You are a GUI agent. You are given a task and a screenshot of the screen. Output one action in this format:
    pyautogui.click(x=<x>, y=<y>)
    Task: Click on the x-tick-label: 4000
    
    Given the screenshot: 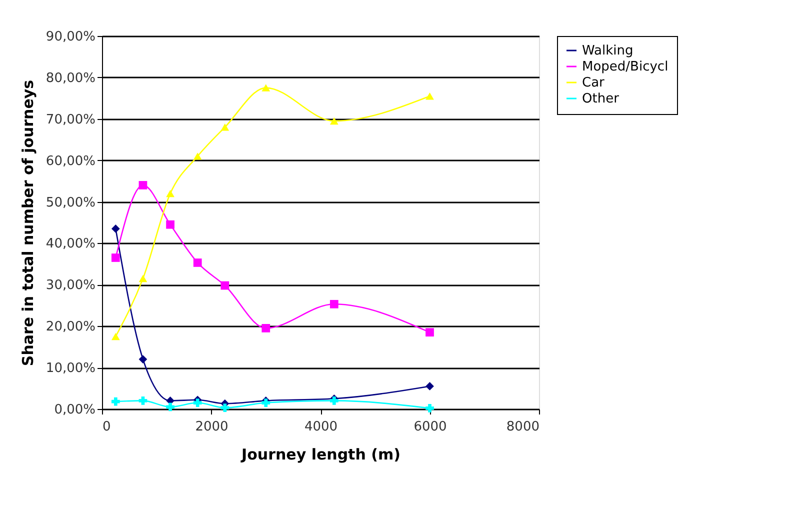 What is the action you would take?
    pyautogui.click(x=321, y=427)
    